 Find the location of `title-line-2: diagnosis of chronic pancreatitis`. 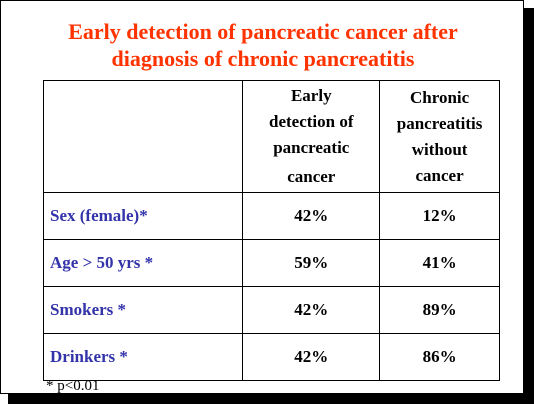

title-line-2: diagnosis of chronic pancreatitis is located at coordinates (263, 58).